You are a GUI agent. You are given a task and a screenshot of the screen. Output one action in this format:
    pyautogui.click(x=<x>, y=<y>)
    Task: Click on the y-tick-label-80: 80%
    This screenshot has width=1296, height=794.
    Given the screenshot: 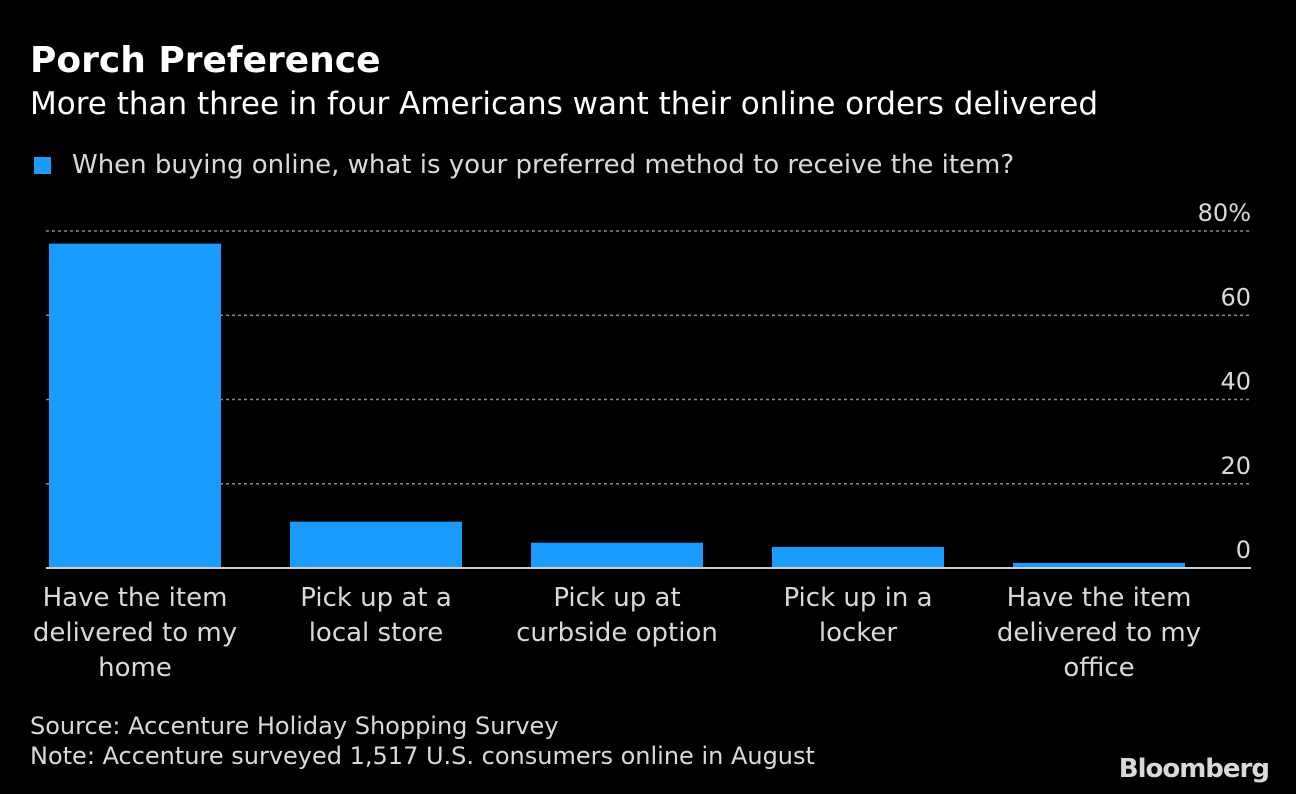 What is the action you would take?
    pyautogui.click(x=1224, y=213)
    